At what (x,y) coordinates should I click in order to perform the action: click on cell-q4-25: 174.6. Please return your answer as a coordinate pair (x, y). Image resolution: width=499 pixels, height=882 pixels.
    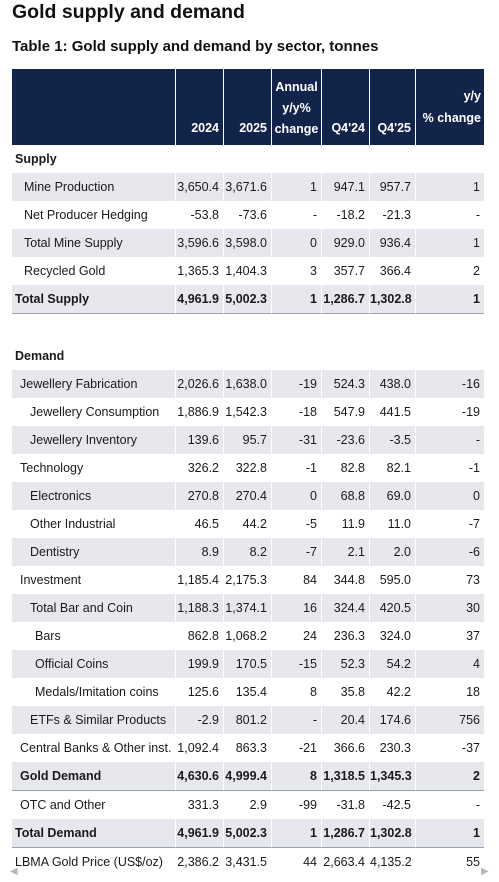
    Looking at the image, I should click on (393, 720).